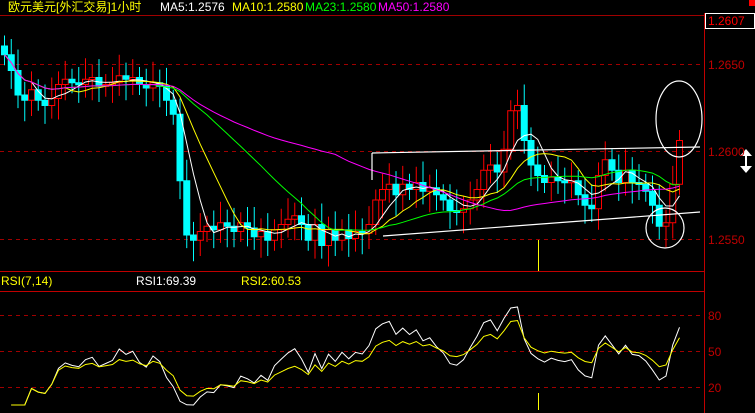 The image size is (755, 413). I want to click on rsi-label: RSI(7,14), so click(27, 281).